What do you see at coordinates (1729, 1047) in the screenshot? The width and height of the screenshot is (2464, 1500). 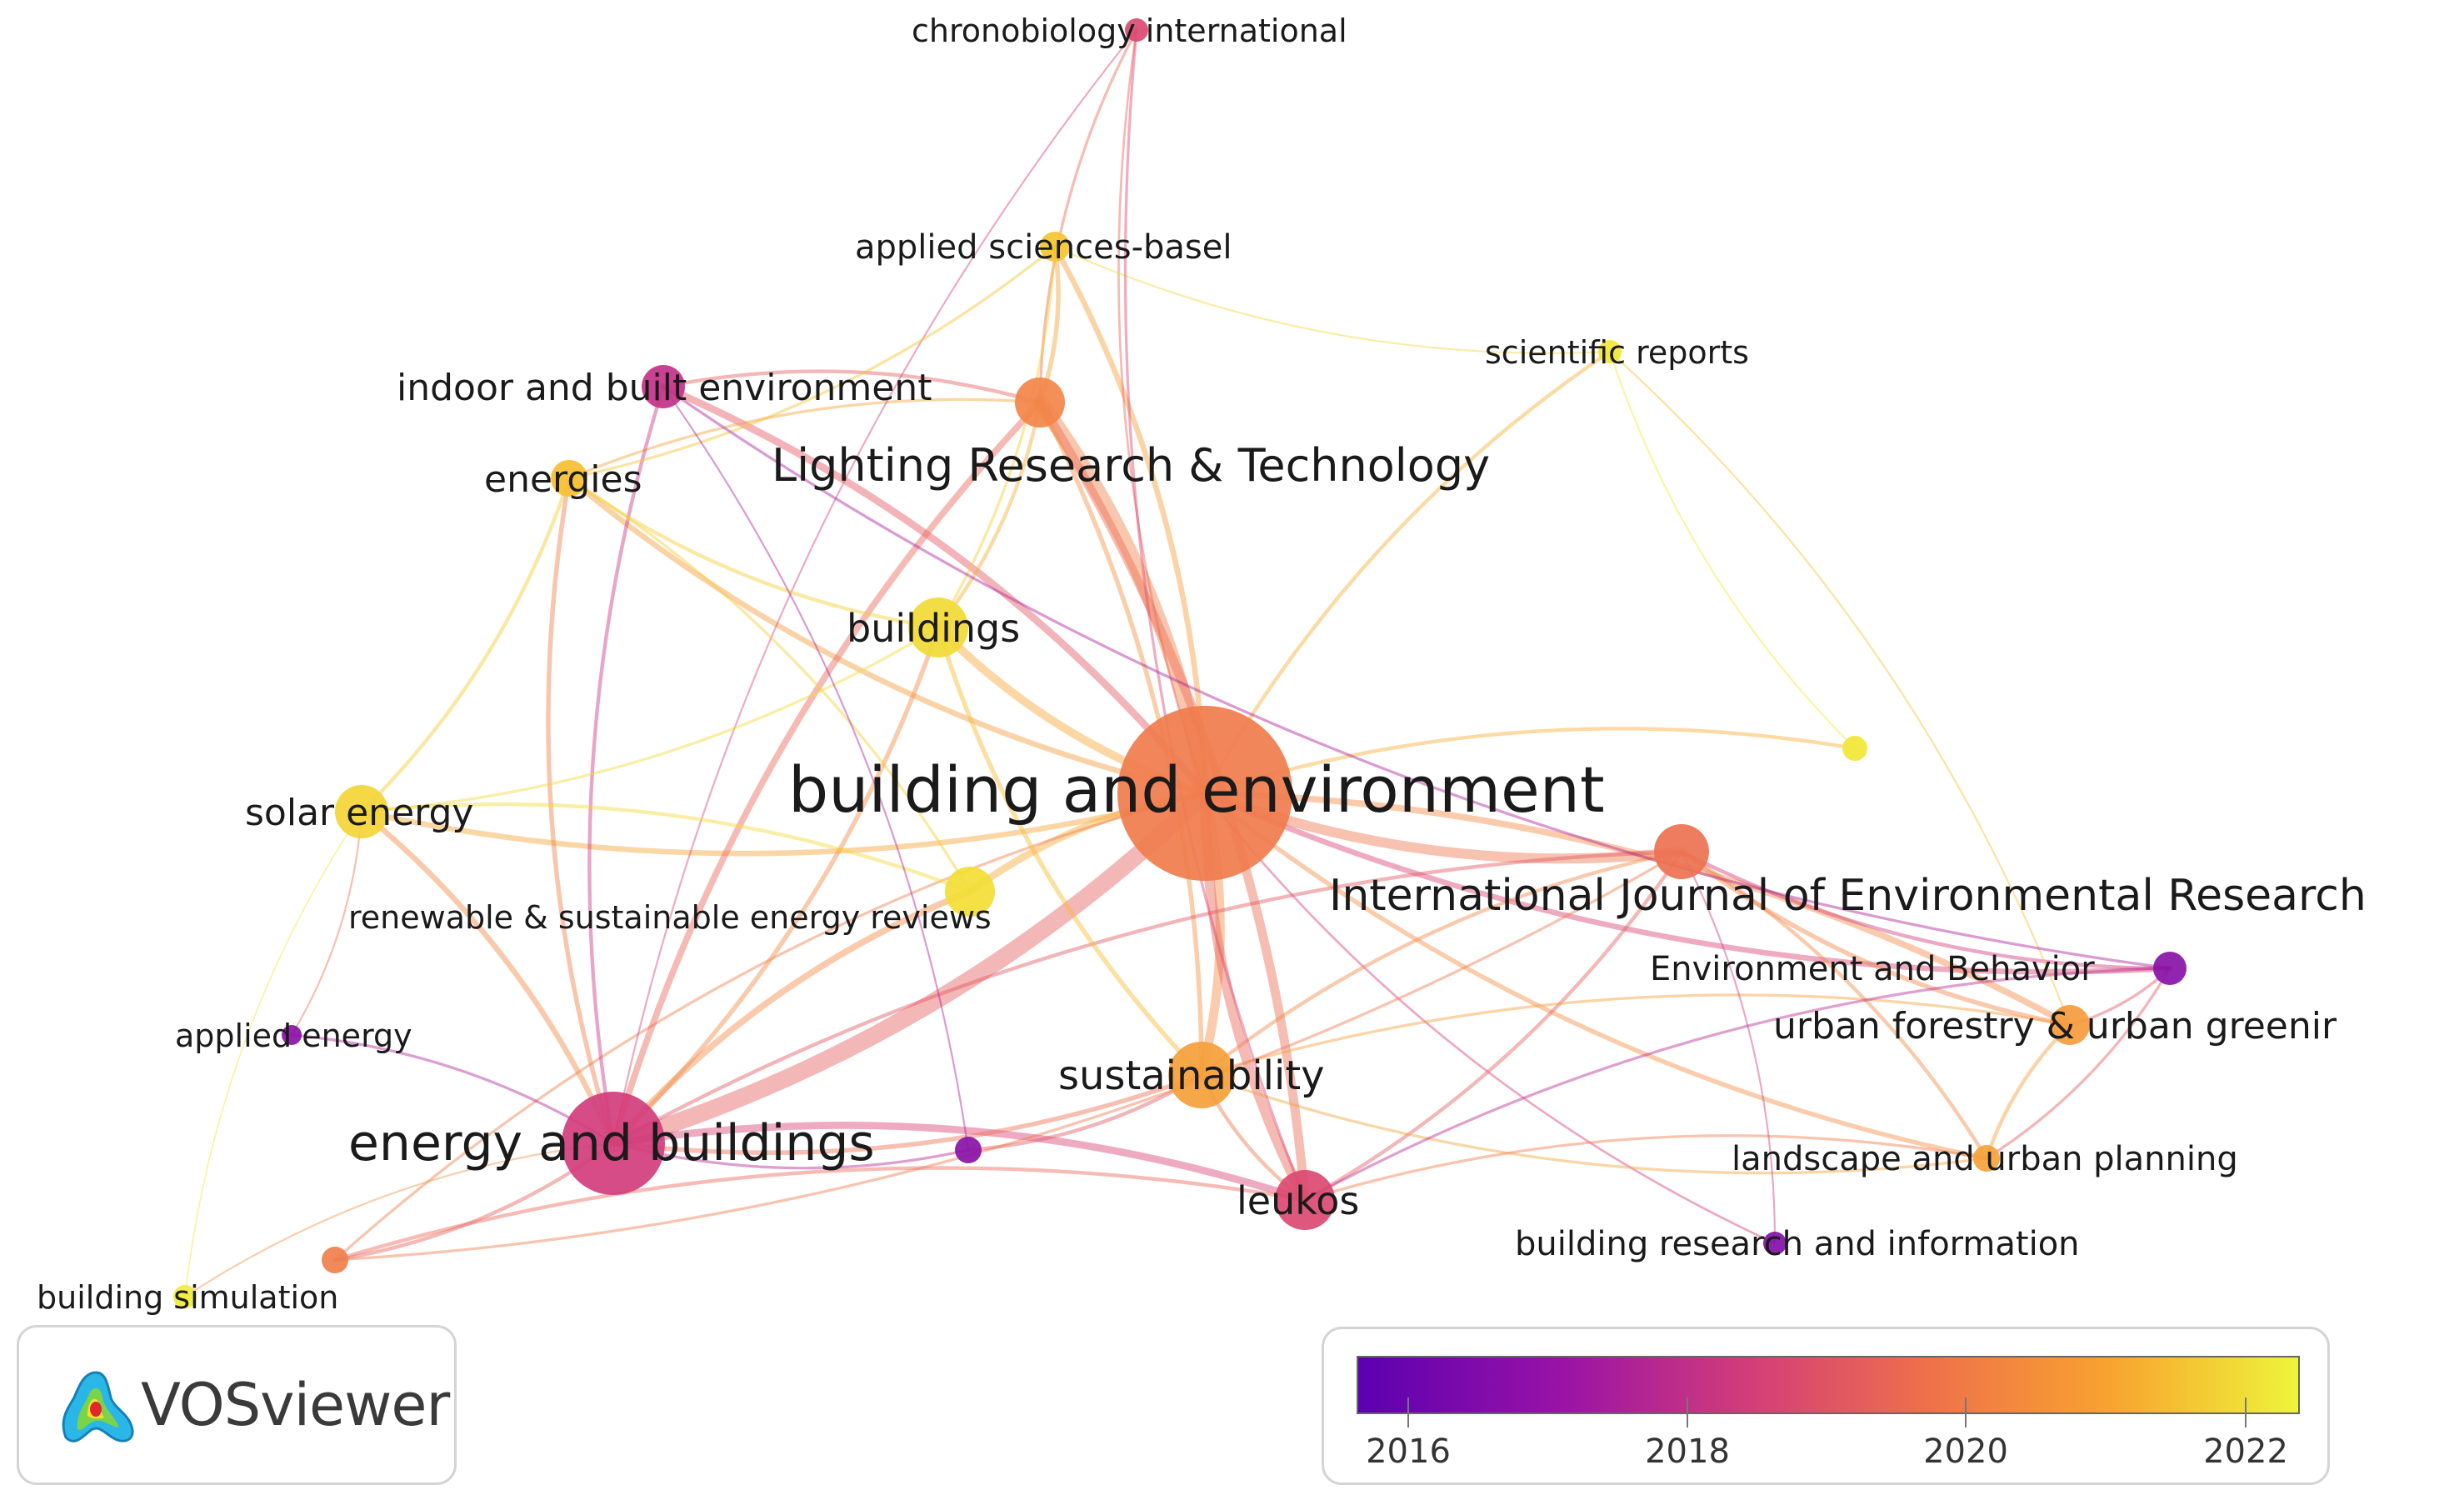 I see `edge-building-research-and-information-international-journal-of-environmental-research` at bounding box center [1729, 1047].